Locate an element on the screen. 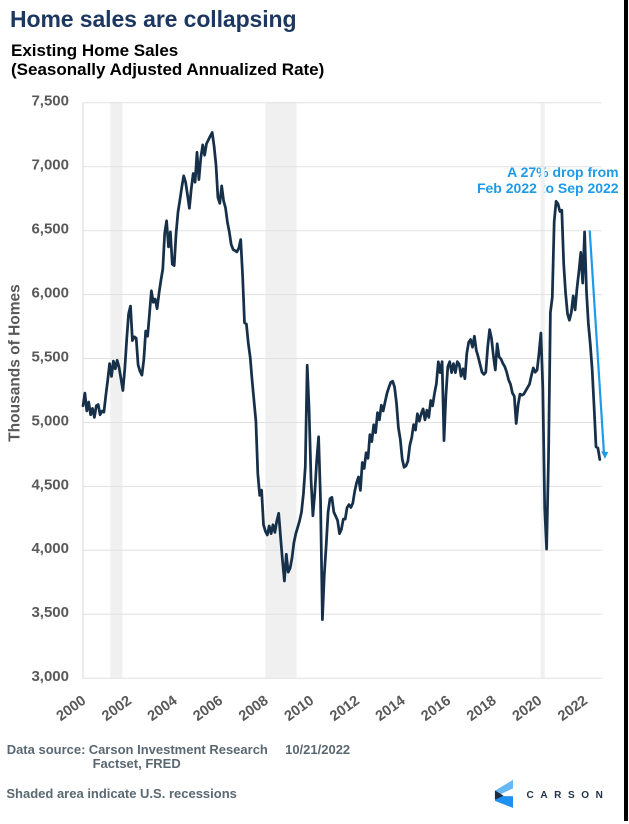 The width and height of the screenshot is (629, 824). svg-text: 3,500 is located at coordinates (50, 612).